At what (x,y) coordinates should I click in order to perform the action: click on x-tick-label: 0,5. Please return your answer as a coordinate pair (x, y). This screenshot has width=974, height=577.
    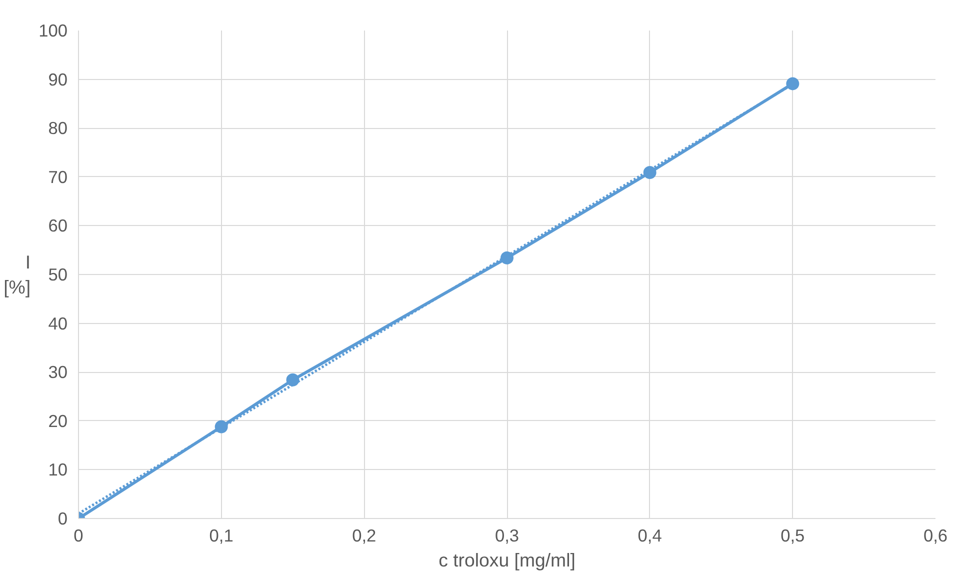
    Looking at the image, I should click on (792, 536).